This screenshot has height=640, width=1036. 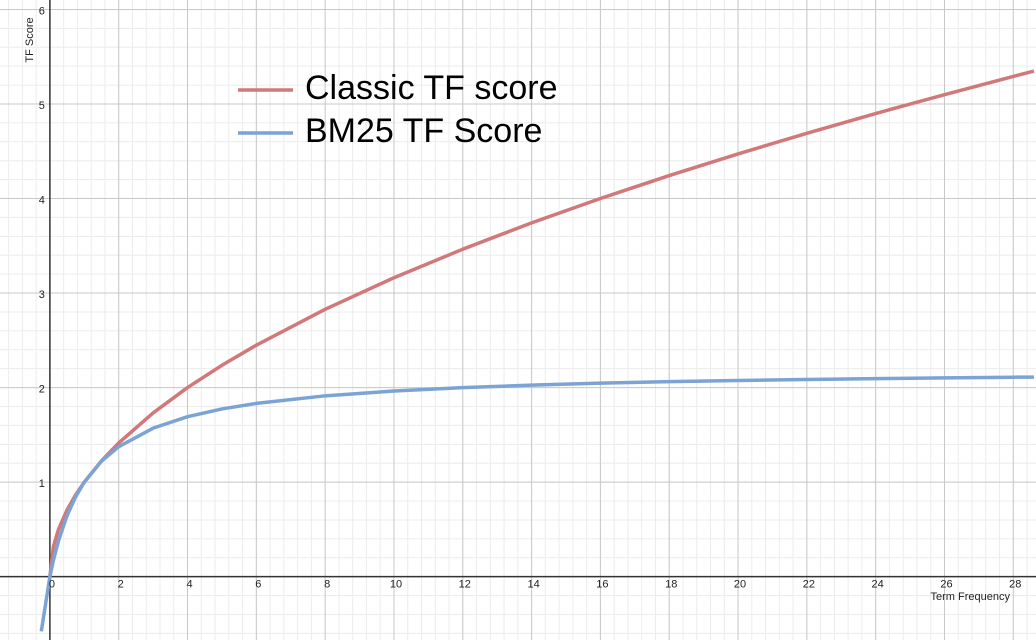 What do you see at coordinates (431, 88) in the screenshot?
I see `legend-label: Classic TF score` at bounding box center [431, 88].